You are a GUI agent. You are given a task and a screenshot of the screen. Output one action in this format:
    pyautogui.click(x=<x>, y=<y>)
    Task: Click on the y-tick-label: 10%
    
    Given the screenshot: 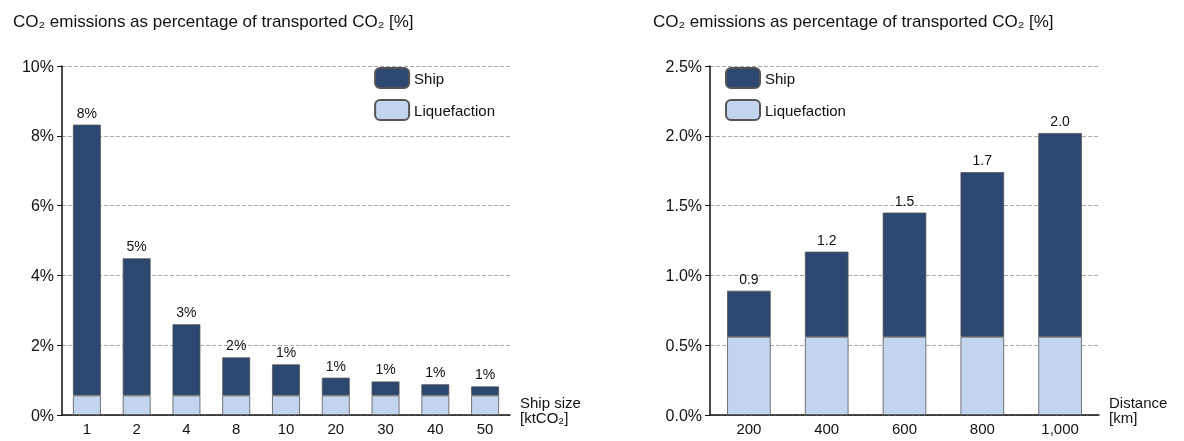 What is the action you would take?
    pyautogui.click(x=37, y=66)
    